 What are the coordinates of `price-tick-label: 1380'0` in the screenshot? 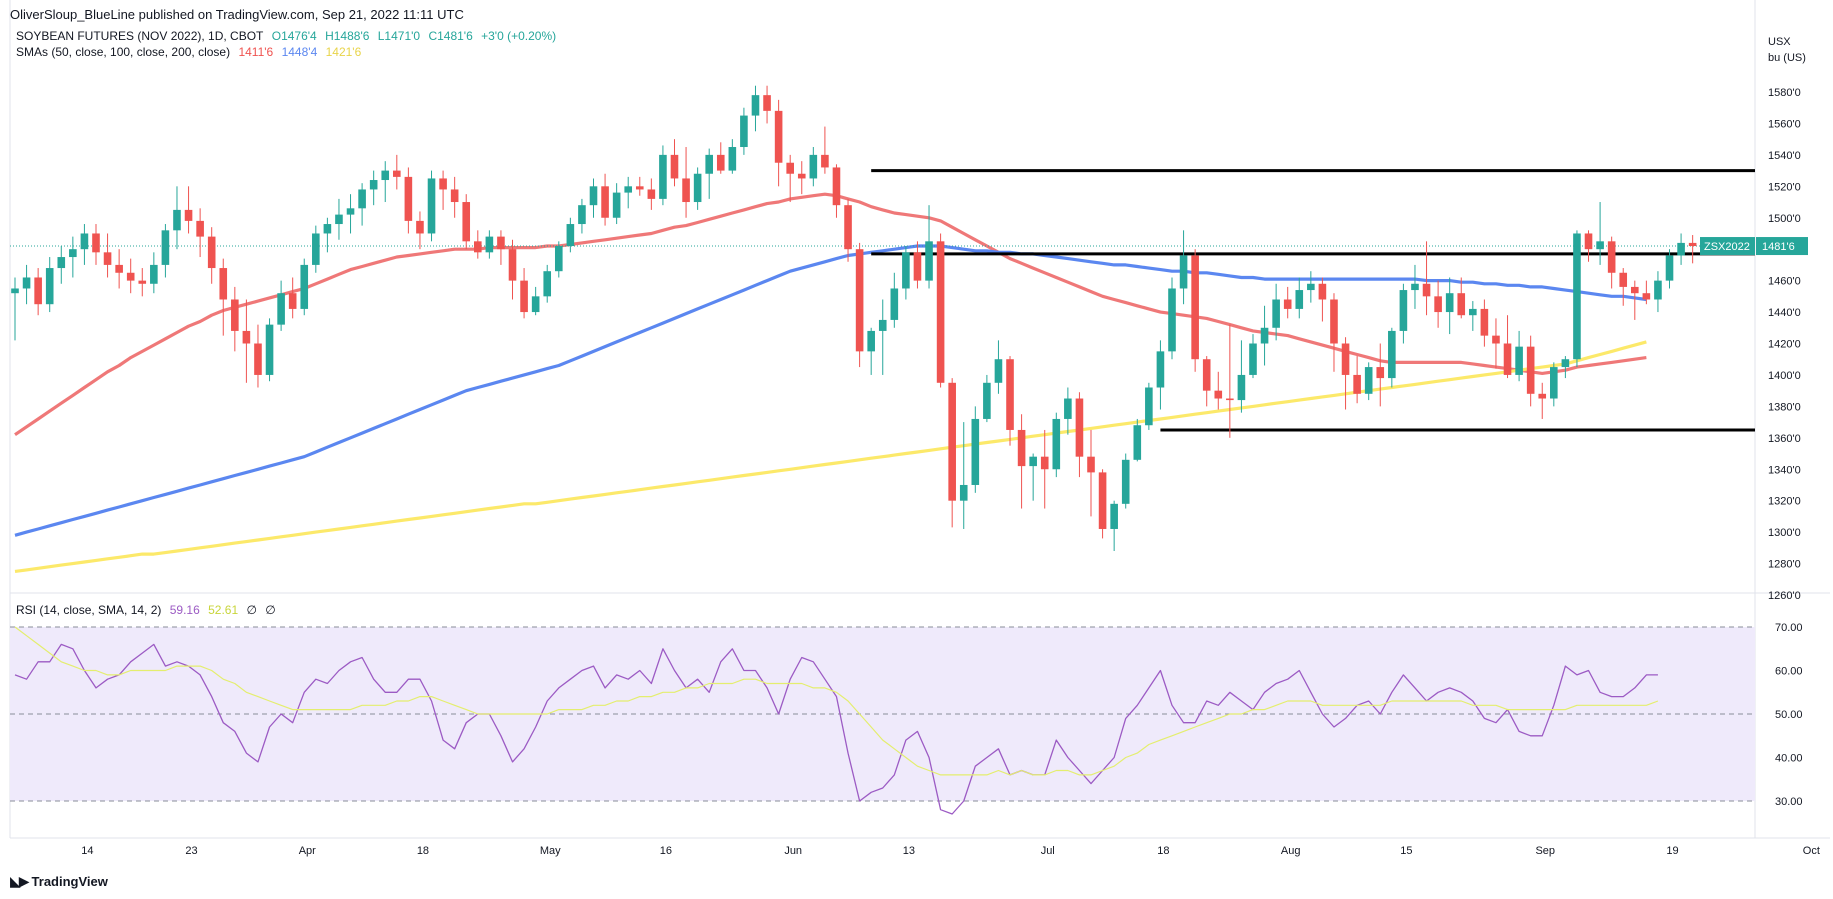 It's located at (1784, 407).